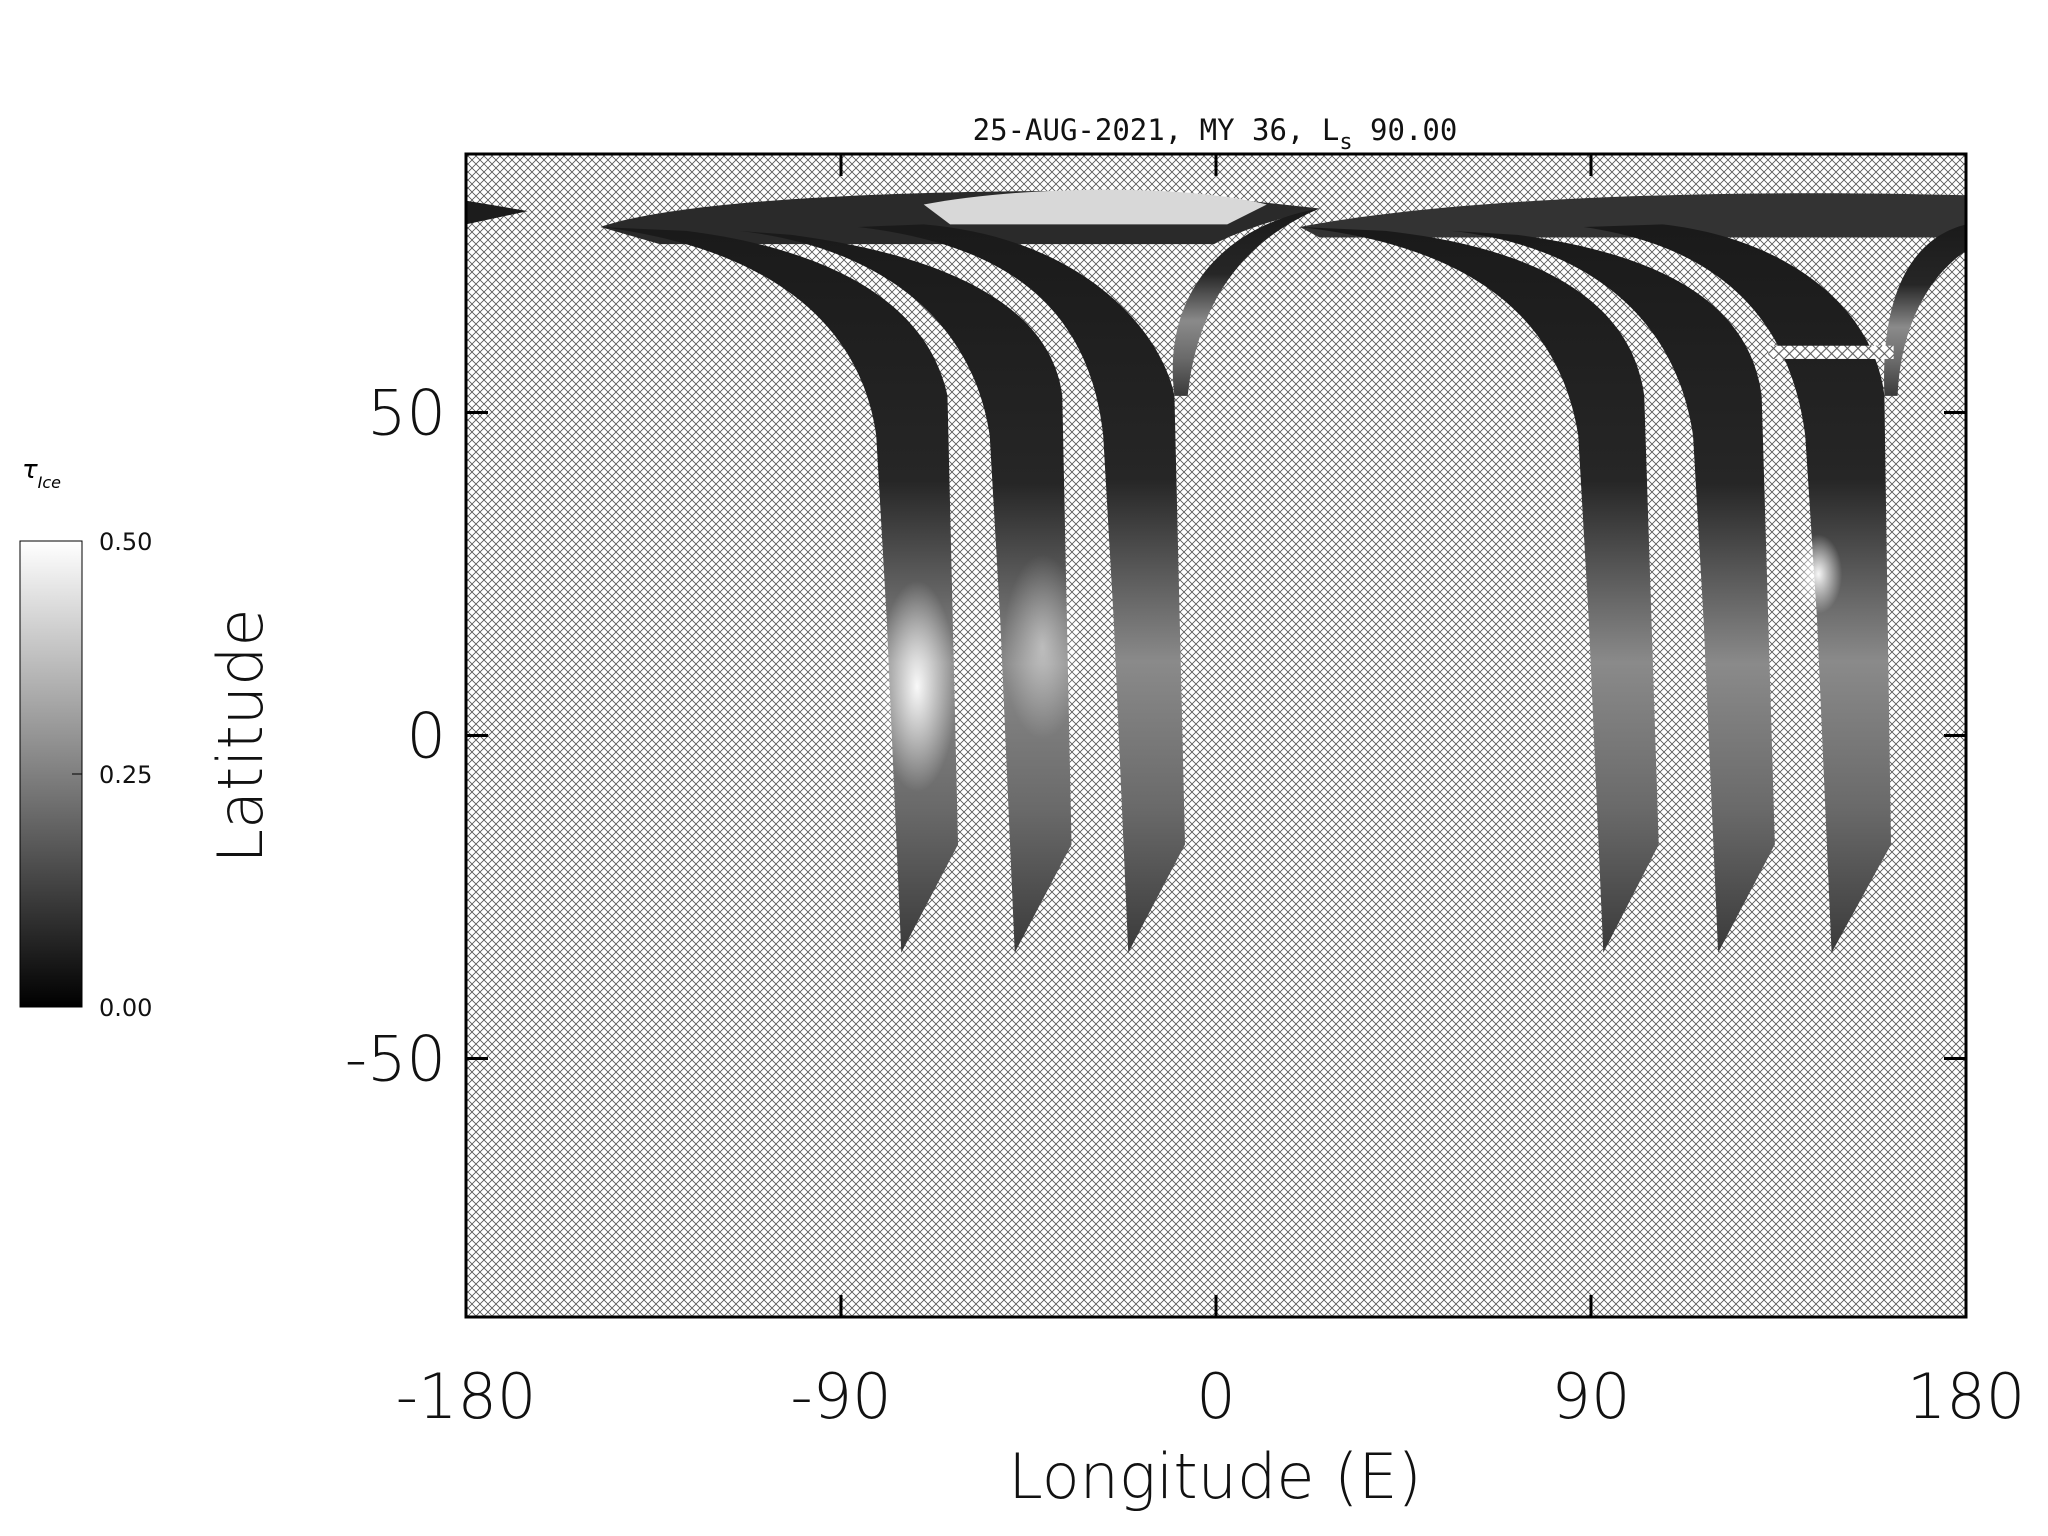  I want to click on title-subscript: s, so click(1345, 142).